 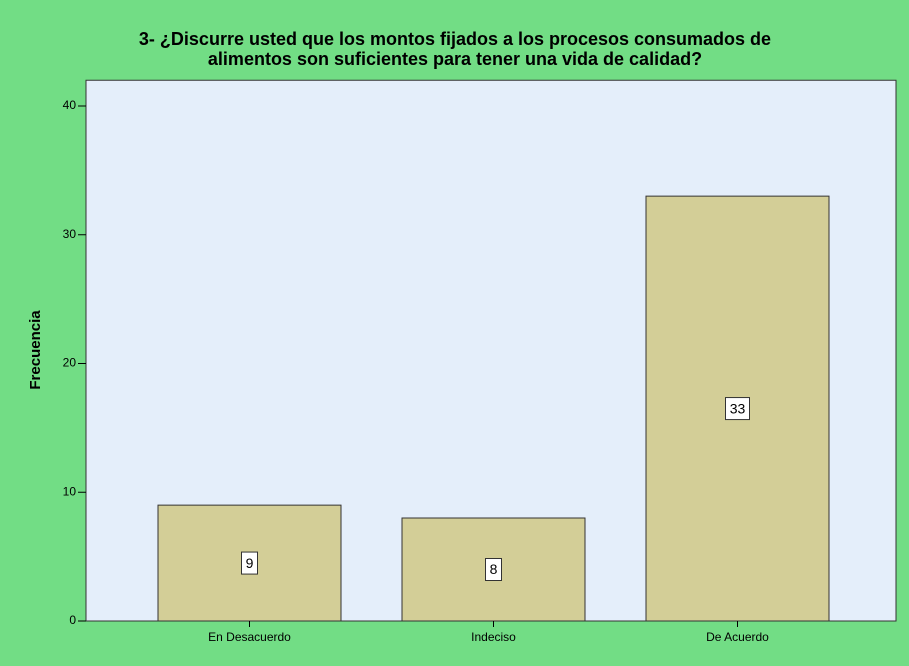 I want to click on y-tick-label: 30, so click(x=70, y=234).